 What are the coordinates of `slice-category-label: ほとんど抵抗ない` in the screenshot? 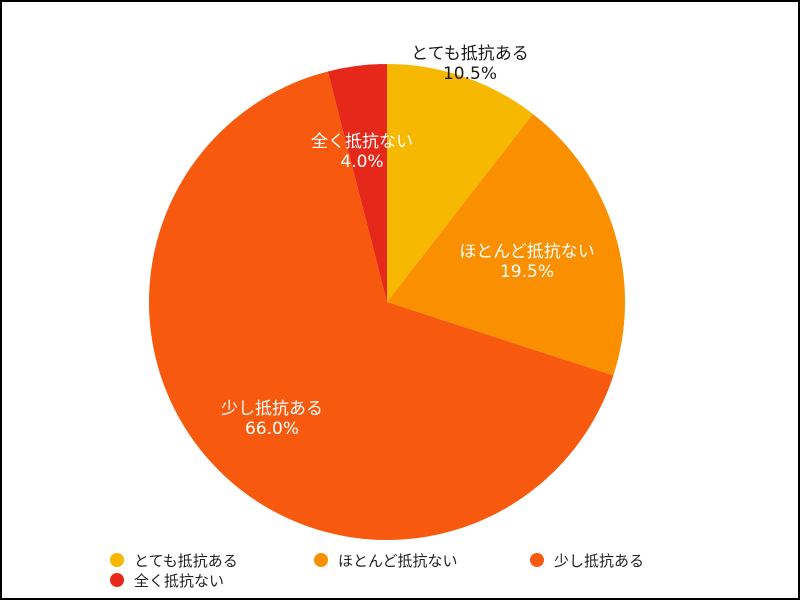 It's located at (527, 252).